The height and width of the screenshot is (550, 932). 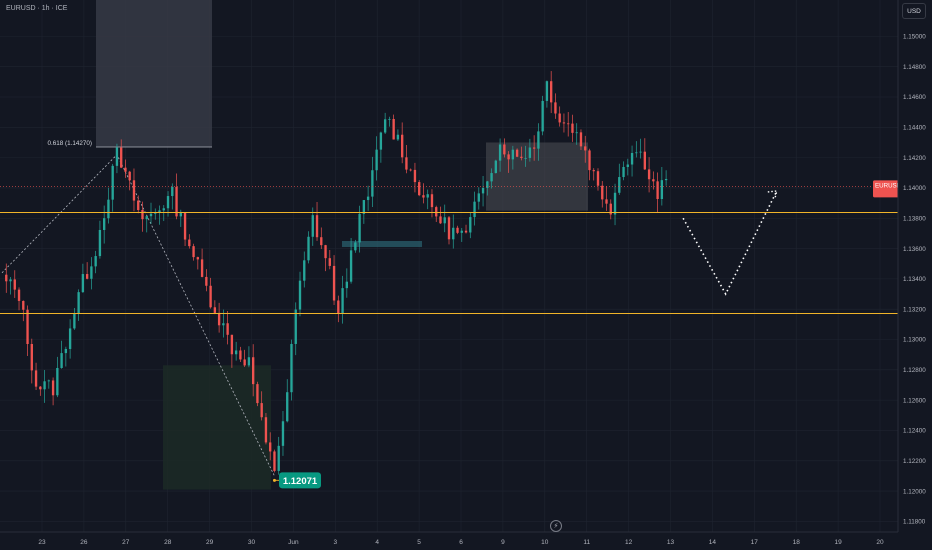 What do you see at coordinates (914, 461) in the screenshot?
I see `price-tick-label: 1.12200` at bounding box center [914, 461].